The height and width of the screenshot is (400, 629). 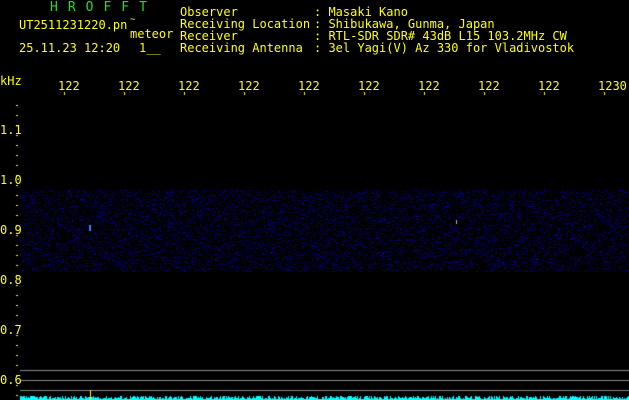 I want to click on freq-label: 1.1, so click(x=11, y=130).